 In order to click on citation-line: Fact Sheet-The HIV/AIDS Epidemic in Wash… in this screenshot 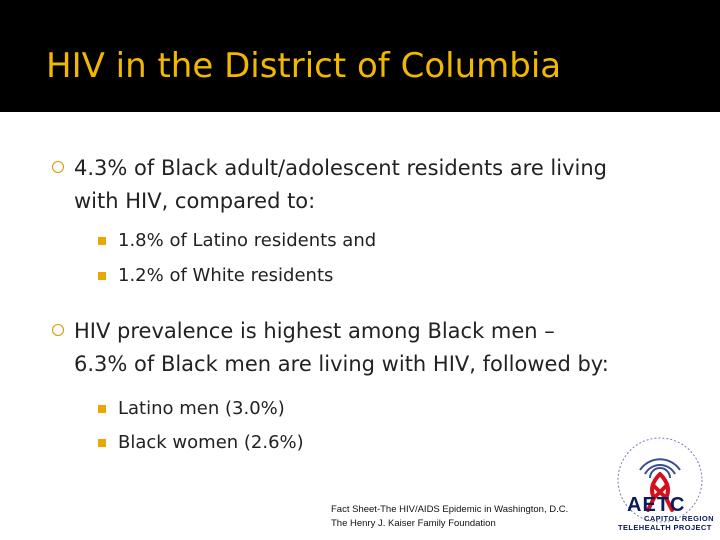, I will do `click(450, 509)`.